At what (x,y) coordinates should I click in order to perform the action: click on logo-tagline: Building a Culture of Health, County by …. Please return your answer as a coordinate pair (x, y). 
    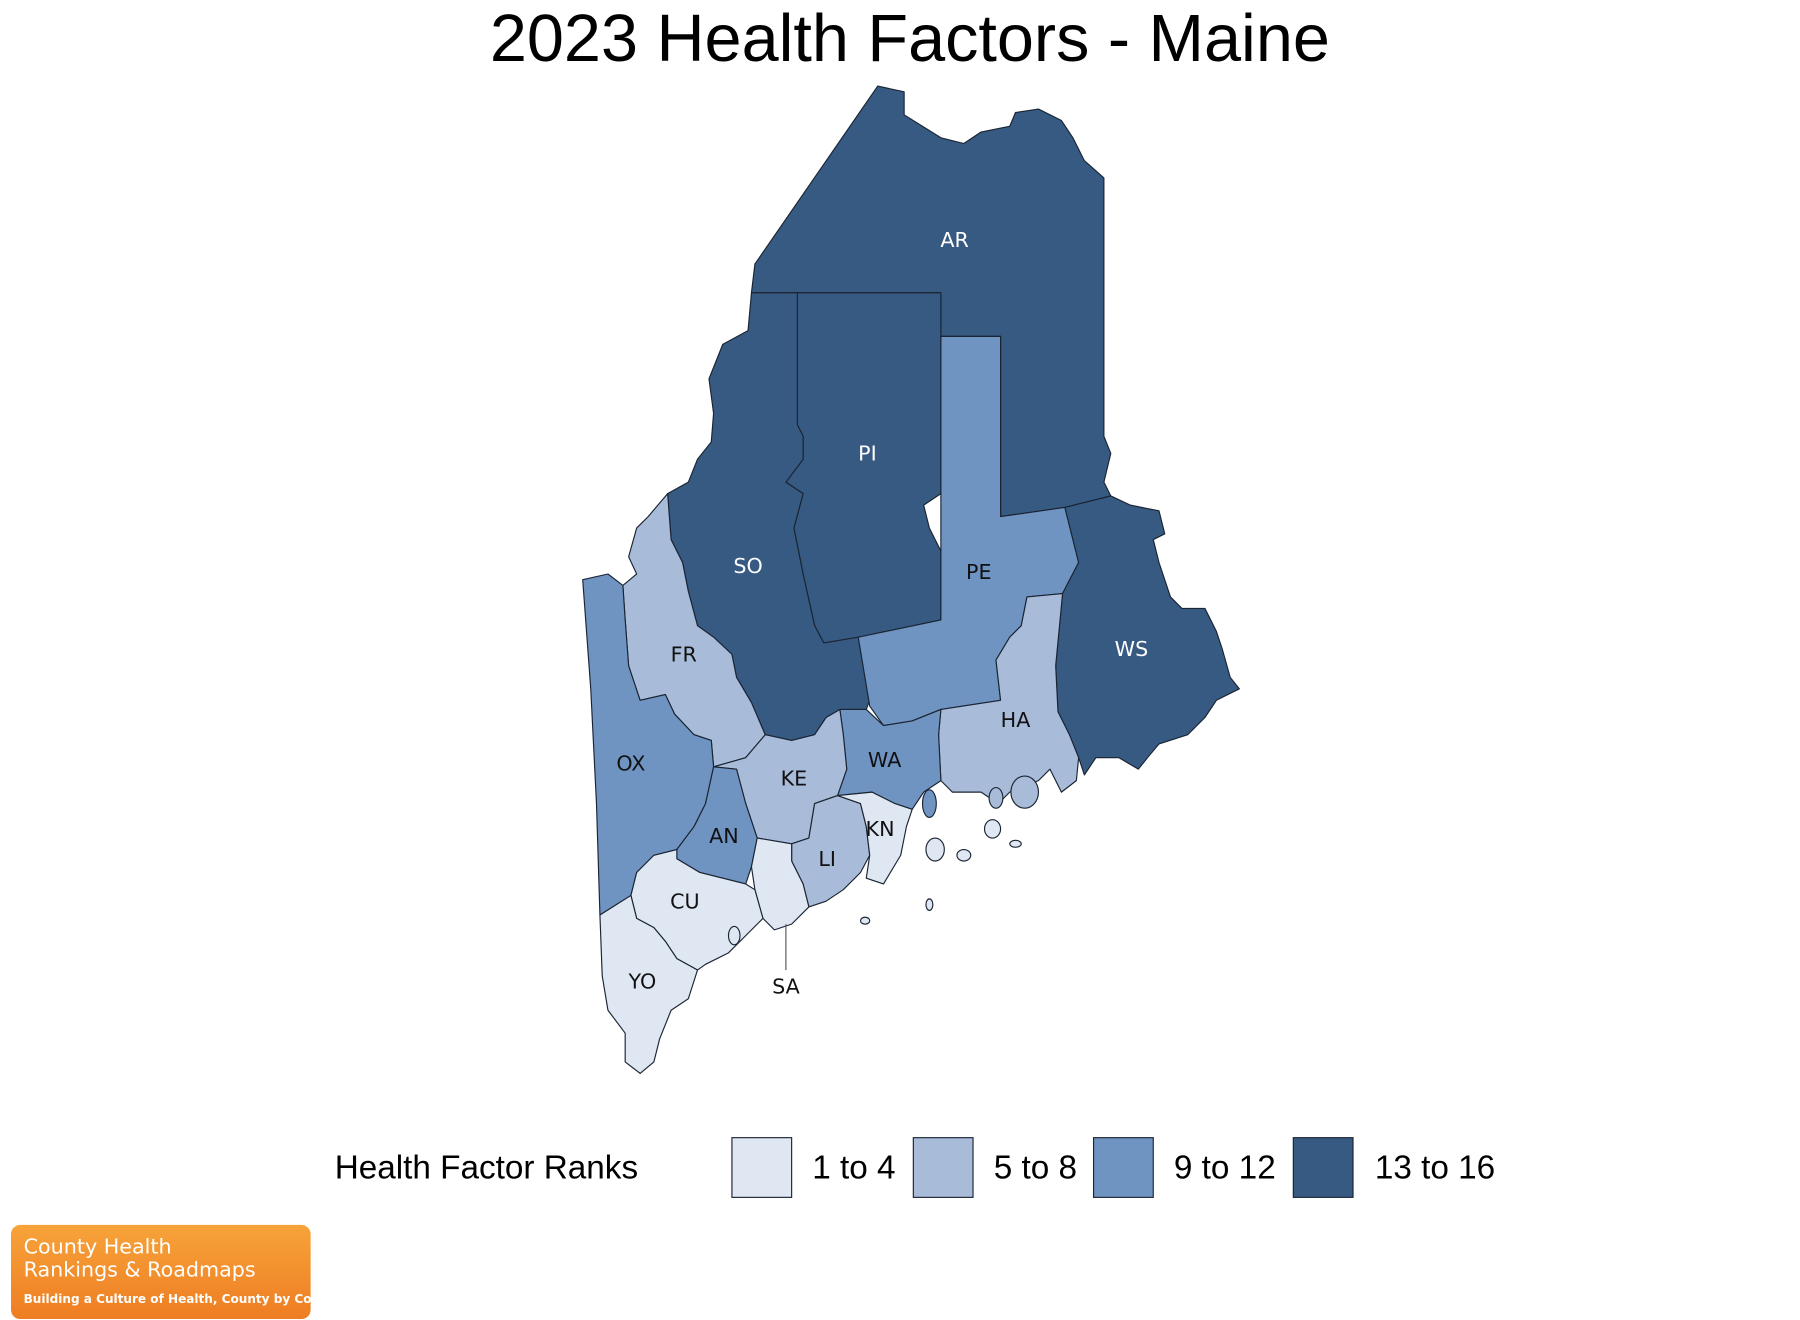
    Looking at the image, I should click on (183, 1299).